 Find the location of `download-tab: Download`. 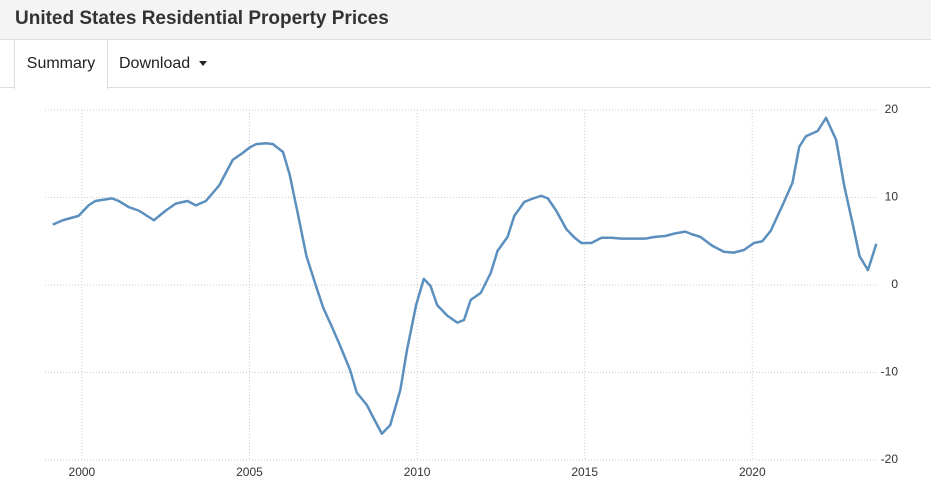

download-tab: Download is located at coordinates (163, 64).